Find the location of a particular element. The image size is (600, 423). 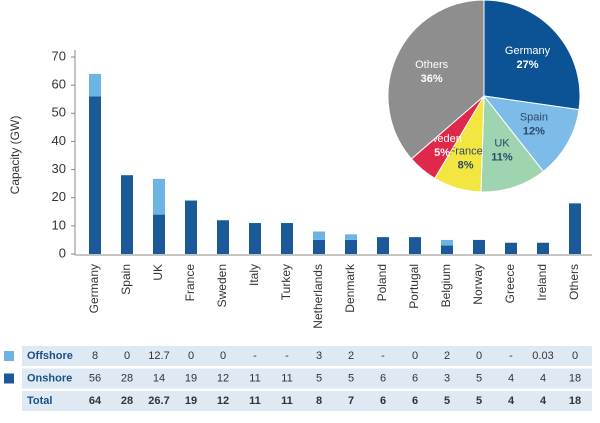

x-tick-label: Sweden is located at coordinates (222, 285).